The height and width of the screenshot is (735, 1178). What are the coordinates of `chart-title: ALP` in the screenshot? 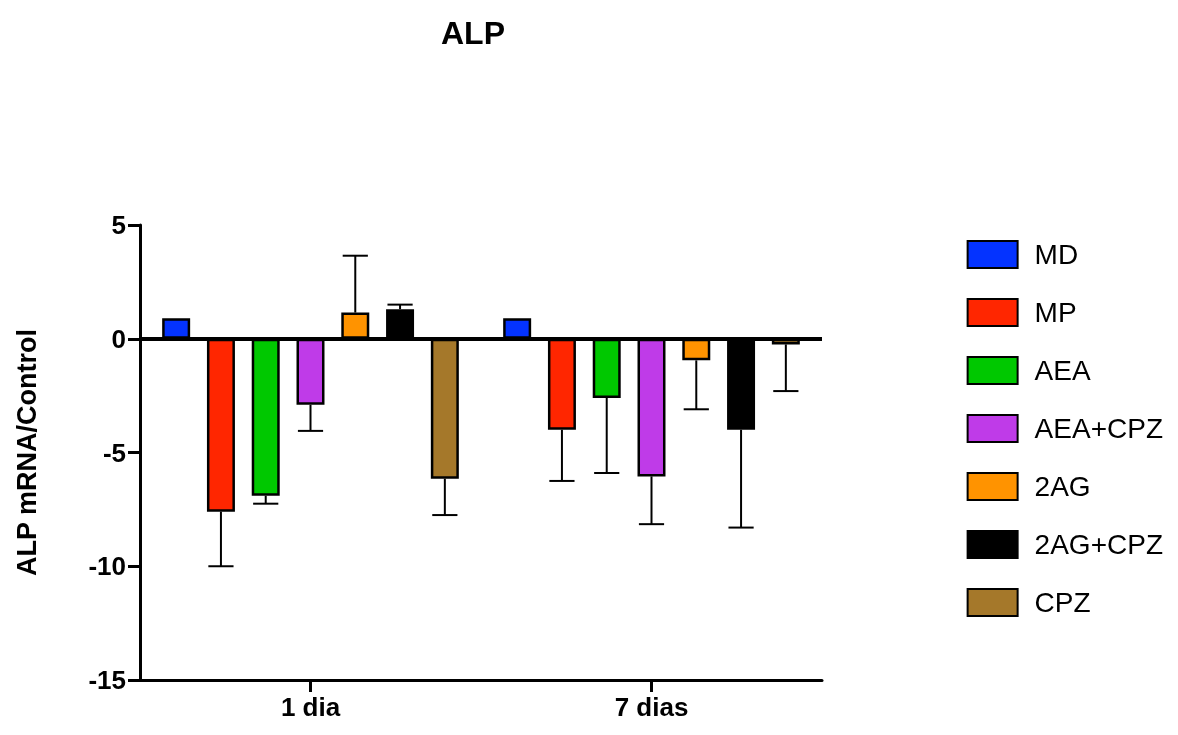 It's located at (473, 33).